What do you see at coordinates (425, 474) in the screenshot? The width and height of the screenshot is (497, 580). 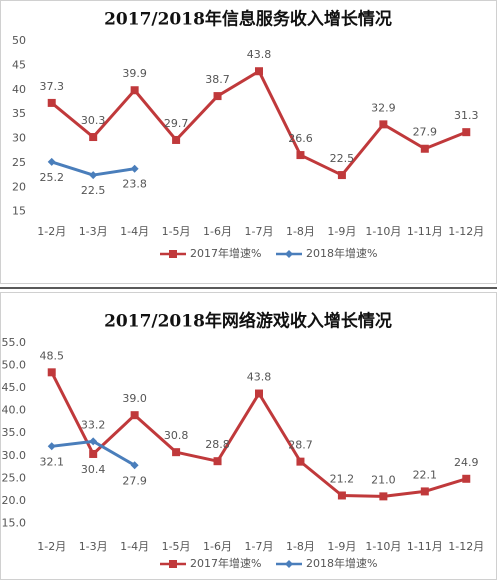 I see `data-label: 22.1` at bounding box center [425, 474].